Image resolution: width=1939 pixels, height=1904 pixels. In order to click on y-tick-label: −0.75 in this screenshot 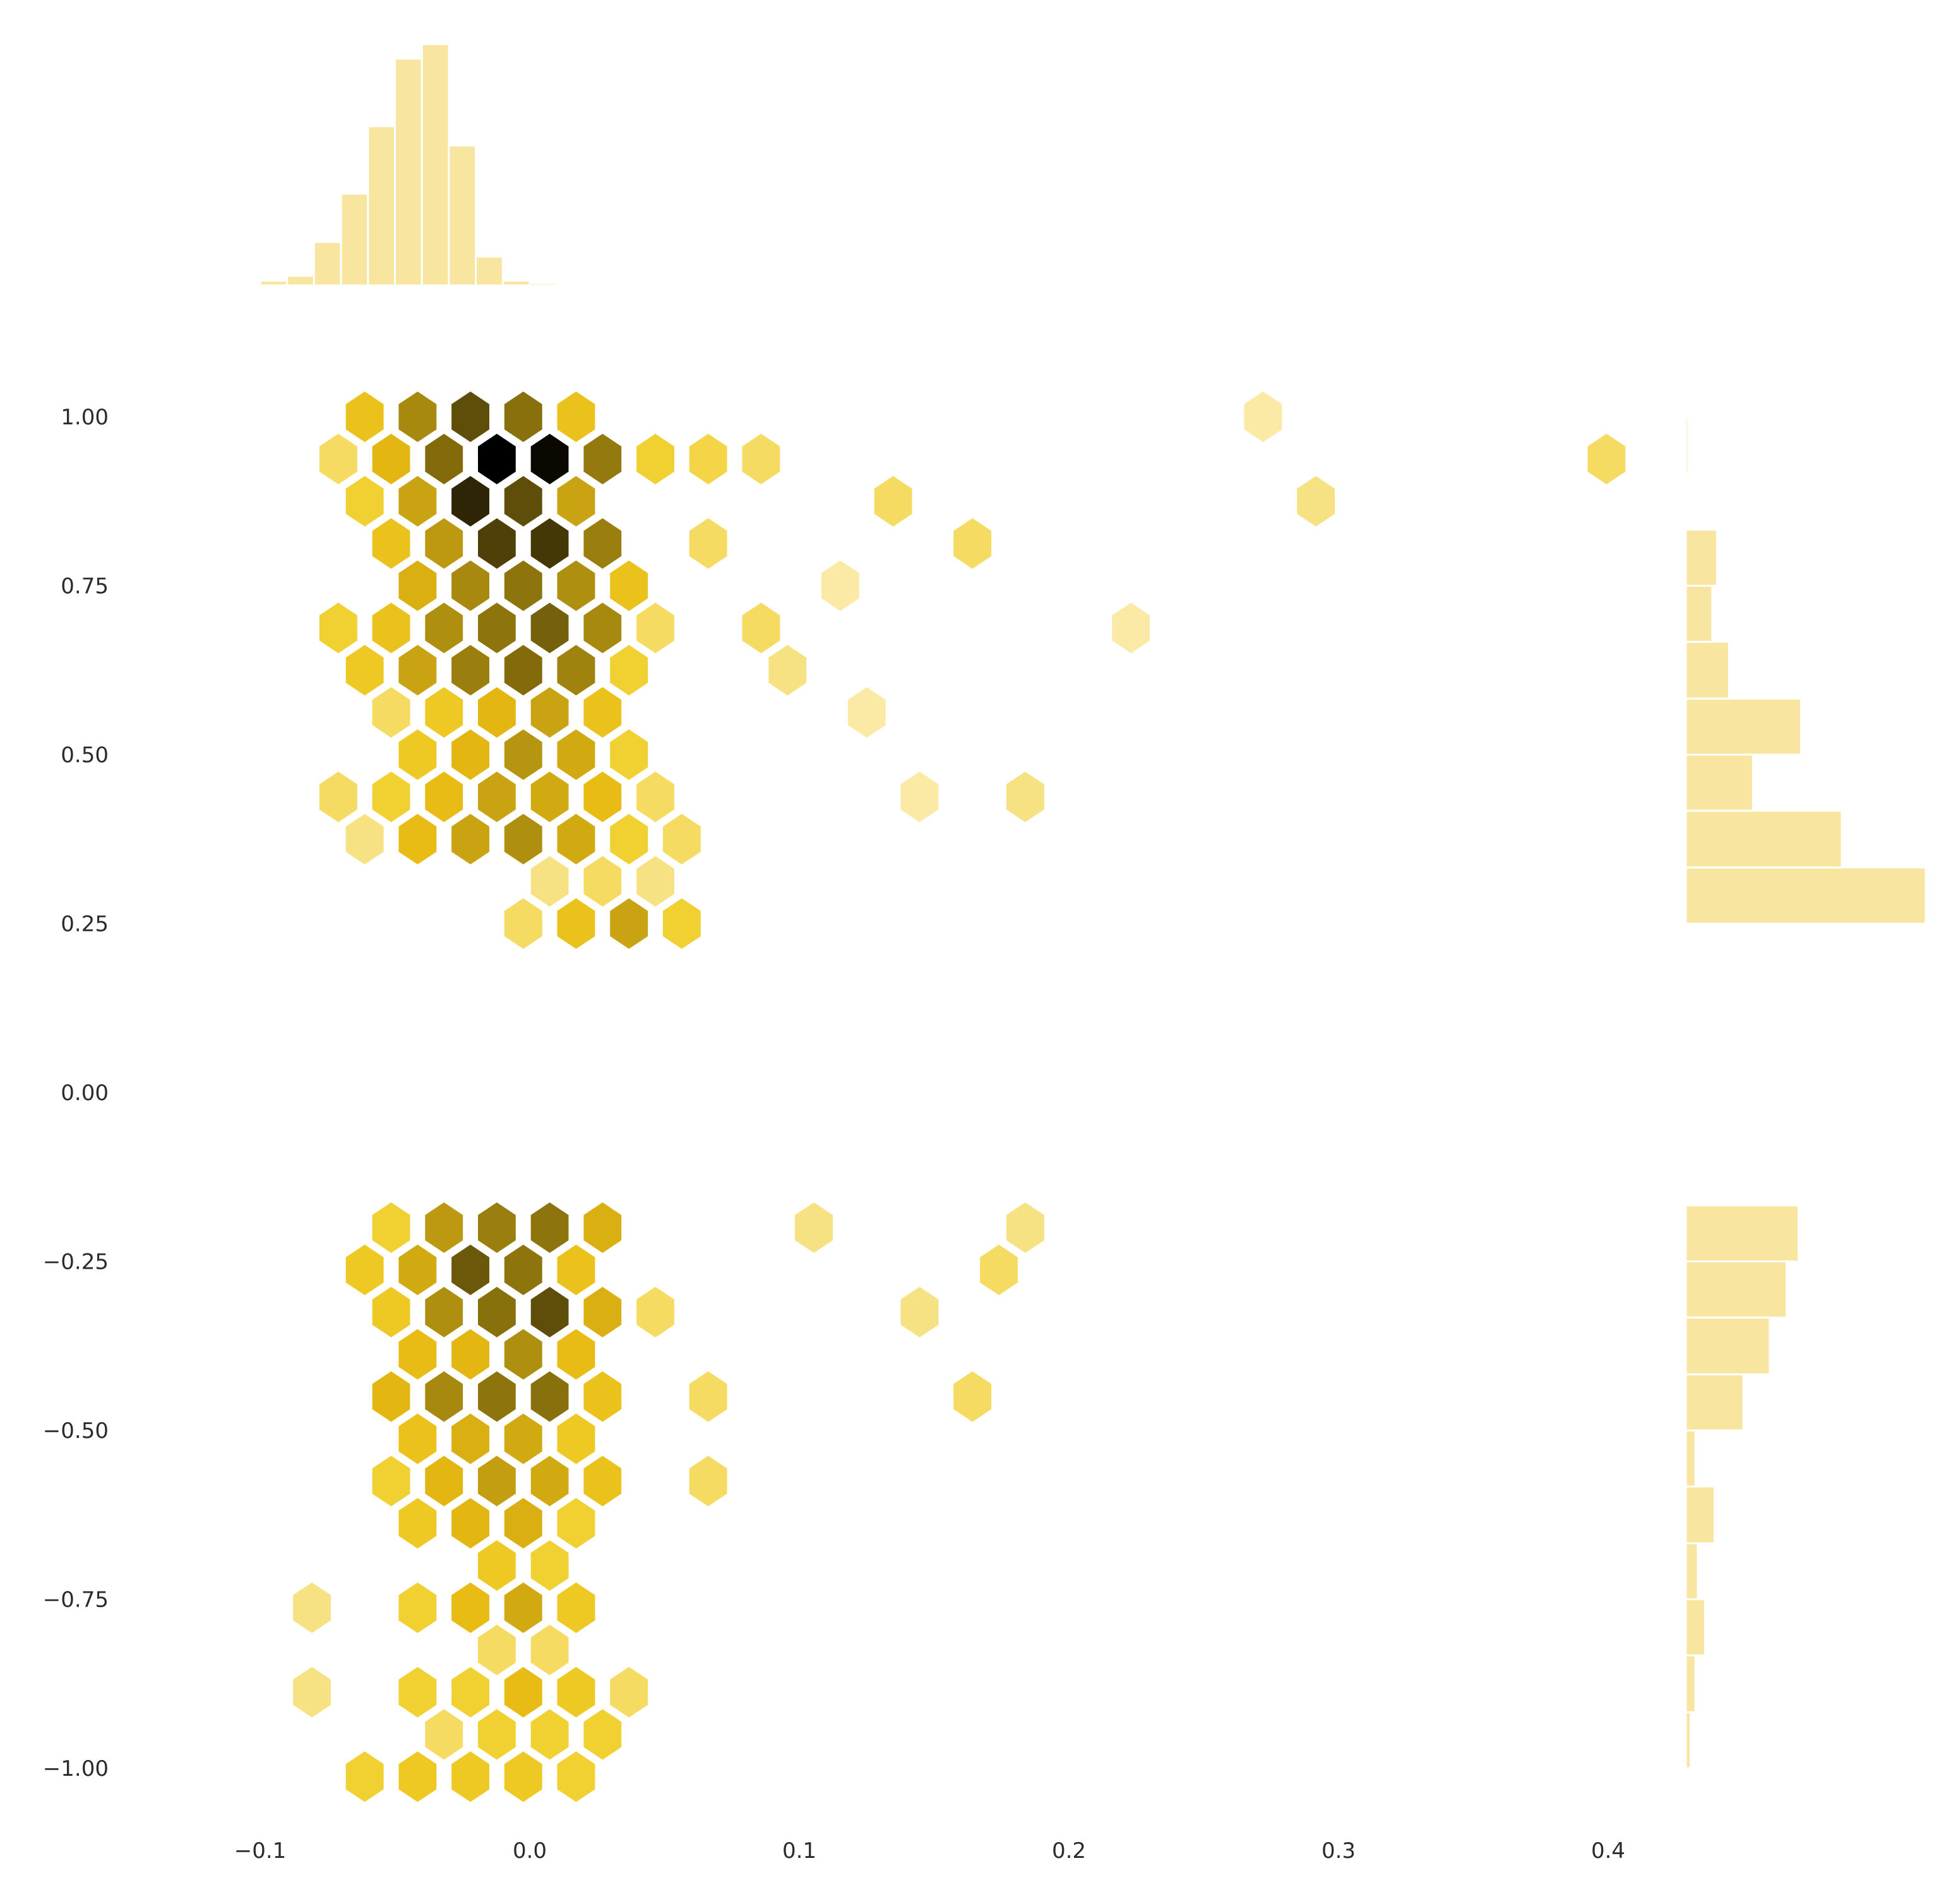, I will do `click(76, 1600)`.